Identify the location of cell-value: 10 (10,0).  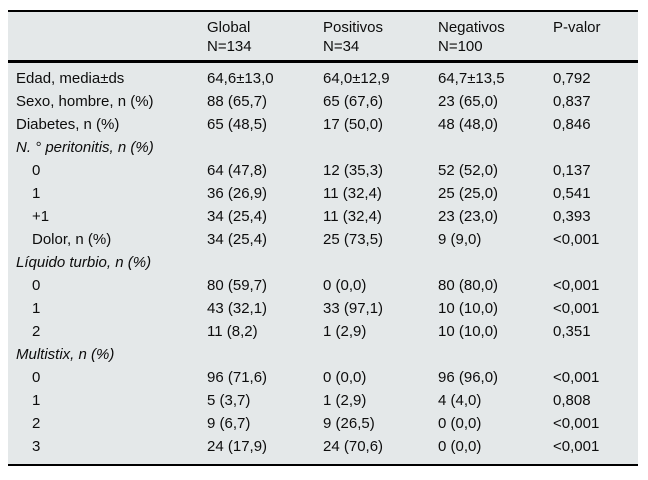
(468, 308).